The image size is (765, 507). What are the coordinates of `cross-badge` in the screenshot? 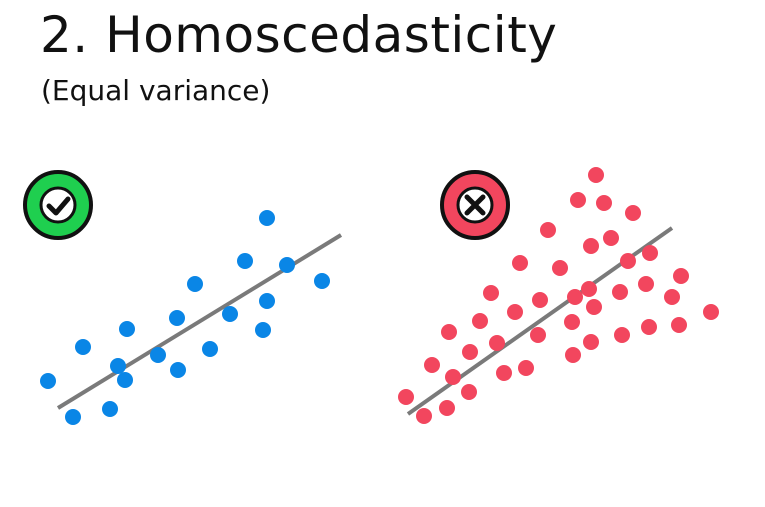 It's located at (475, 205).